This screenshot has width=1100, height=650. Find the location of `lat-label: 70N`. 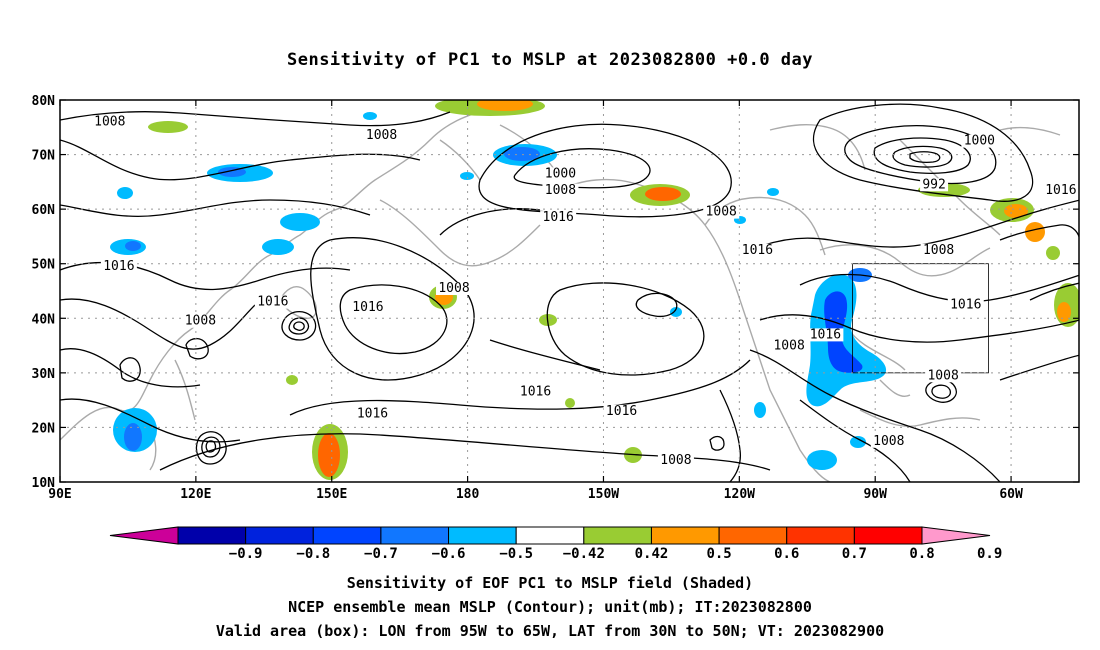

lat-label: 70N is located at coordinates (44, 156).